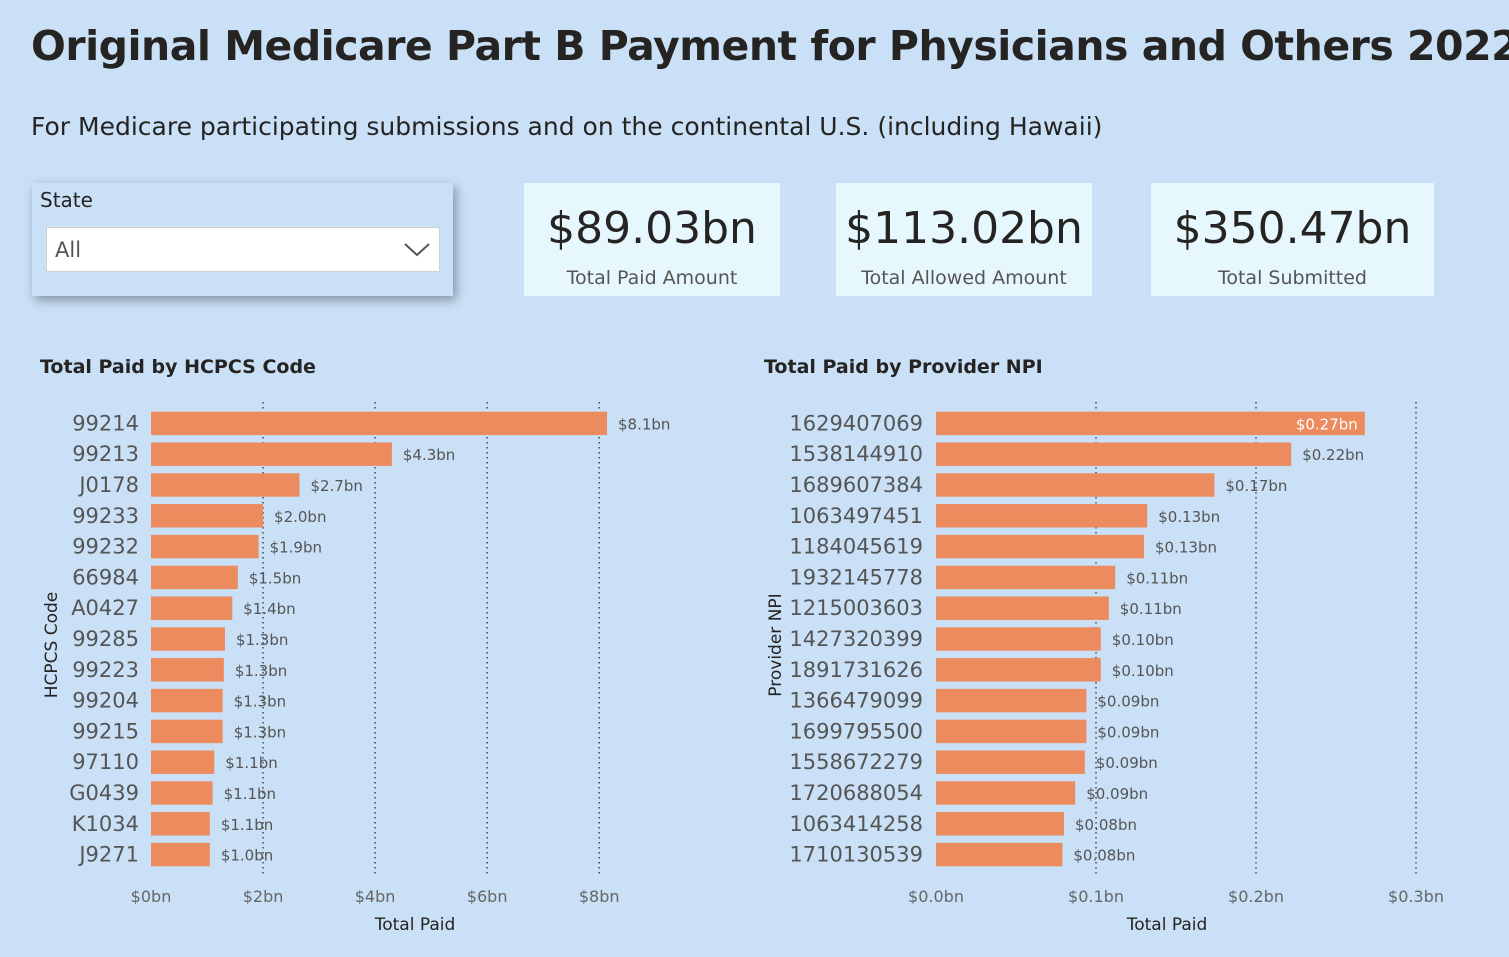  What do you see at coordinates (105, 454) in the screenshot?
I see `hcpcs-category-label: 99213` at bounding box center [105, 454].